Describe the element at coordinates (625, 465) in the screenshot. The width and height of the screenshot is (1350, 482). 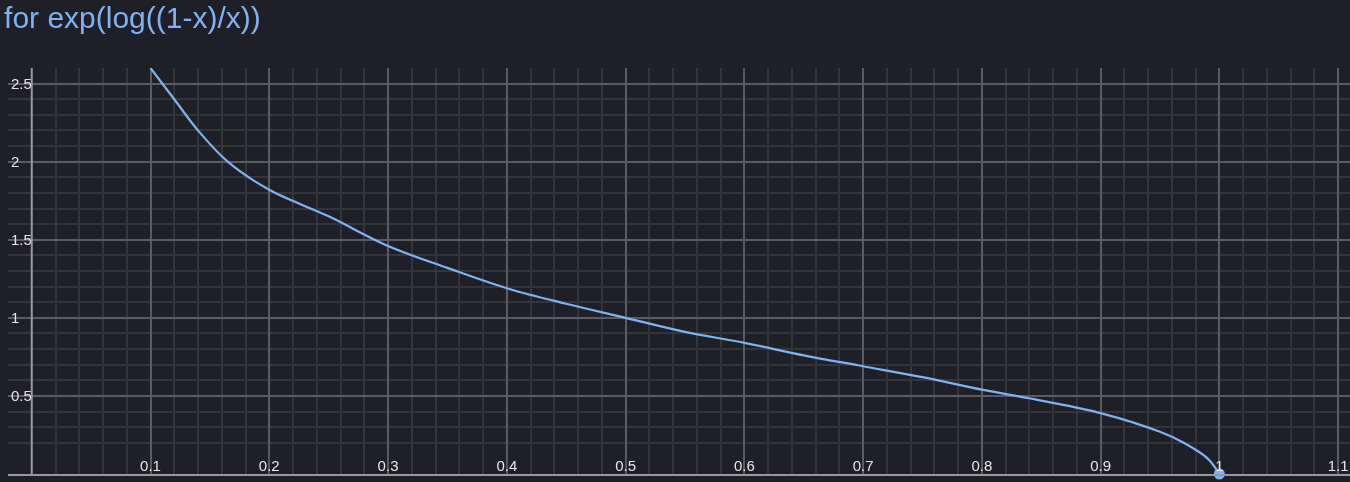
I see `x-tick-label: 0.5` at that location.